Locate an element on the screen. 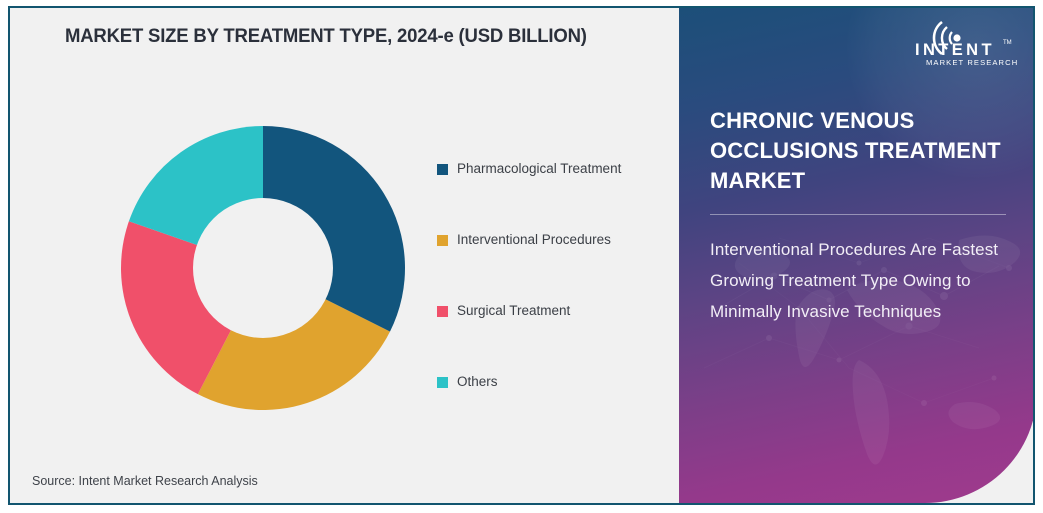 The width and height of the screenshot is (1043, 513). logo-tagline: MARKET RESEARCH is located at coordinates (972, 62).